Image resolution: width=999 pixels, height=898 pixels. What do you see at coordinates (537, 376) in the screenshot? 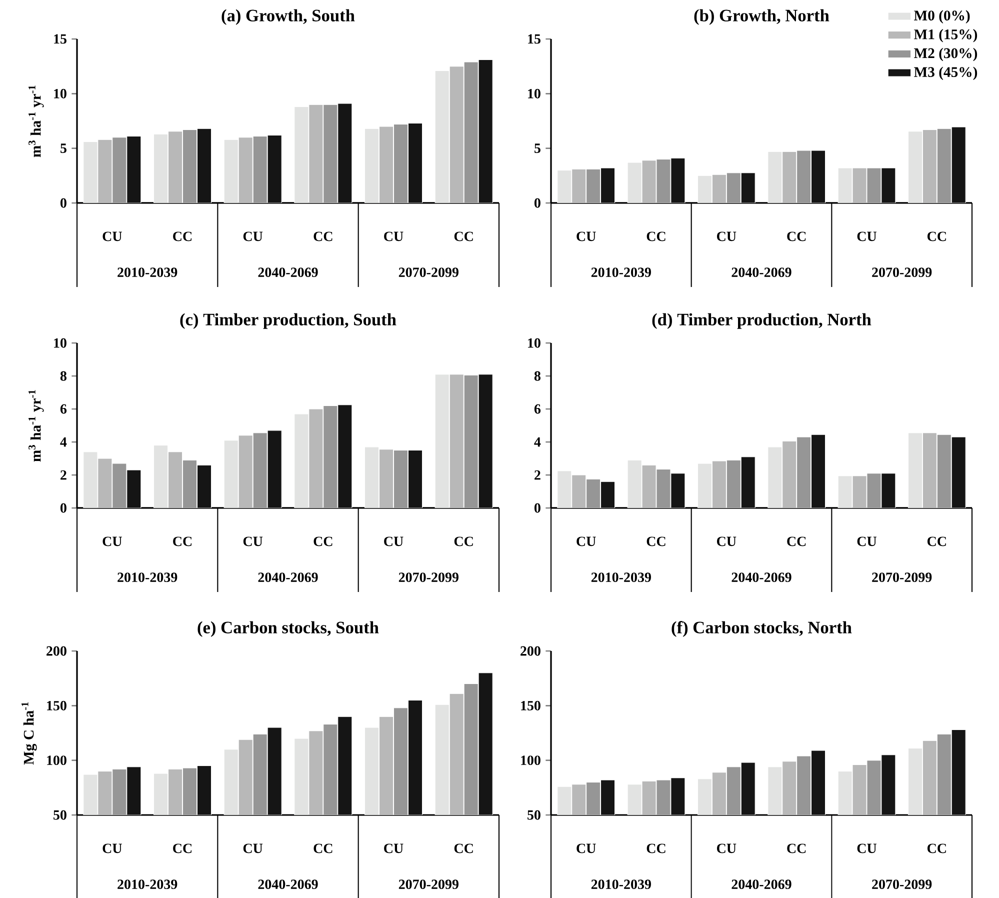
I see `y-tick-label: 8` at bounding box center [537, 376].